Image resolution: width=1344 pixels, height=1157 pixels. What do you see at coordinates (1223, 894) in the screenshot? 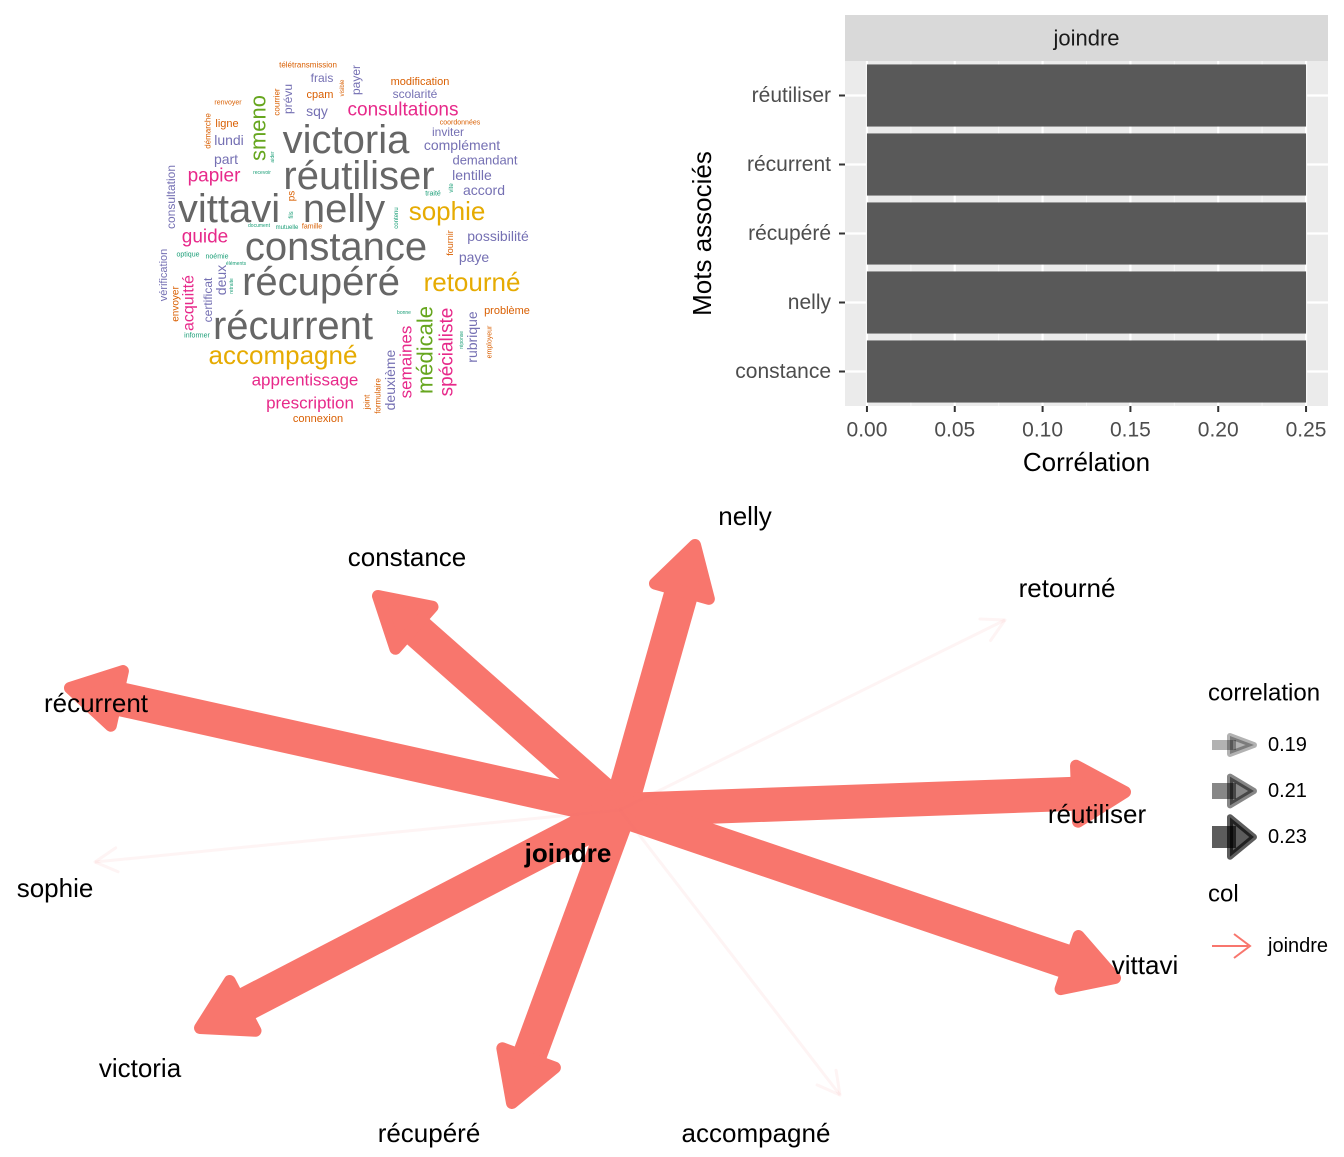
I see `legend-title-col: col` at bounding box center [1223, 894].